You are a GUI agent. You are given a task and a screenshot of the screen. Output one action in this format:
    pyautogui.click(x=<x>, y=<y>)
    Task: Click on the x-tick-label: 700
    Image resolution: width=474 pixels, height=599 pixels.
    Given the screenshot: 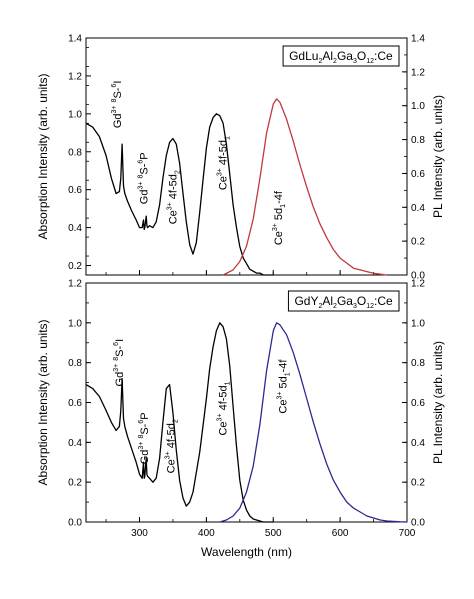 What is the action you would take?
    pyautogui.click(x=407, y=533)
    